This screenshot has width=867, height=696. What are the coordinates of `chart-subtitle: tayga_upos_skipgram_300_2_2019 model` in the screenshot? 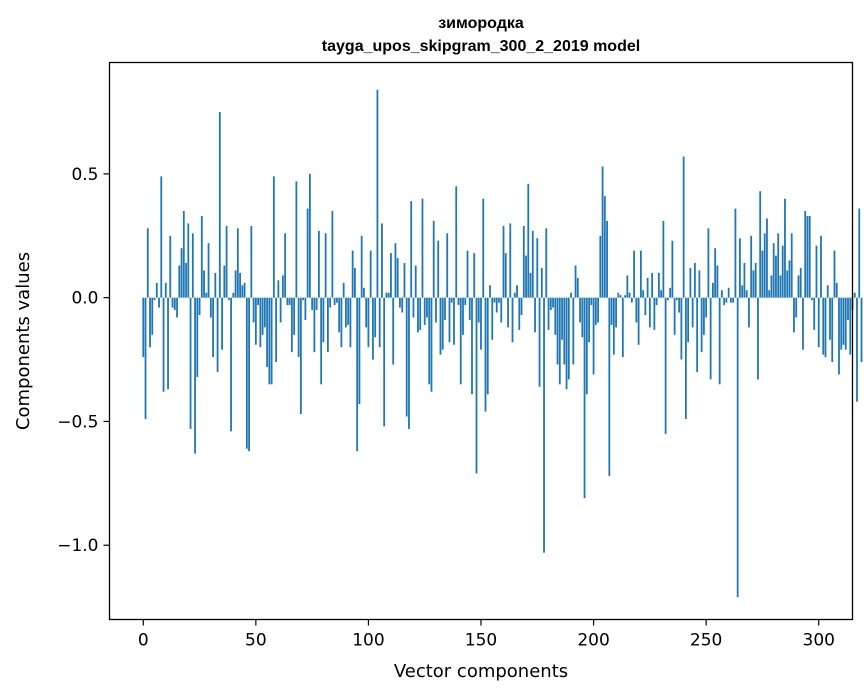 It's located at (481, 46).